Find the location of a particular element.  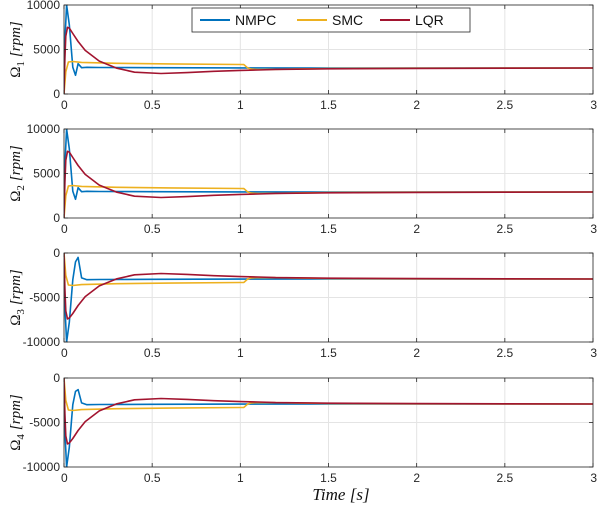

legend-label-lqr: LQR is located at coordinates (429, 20).